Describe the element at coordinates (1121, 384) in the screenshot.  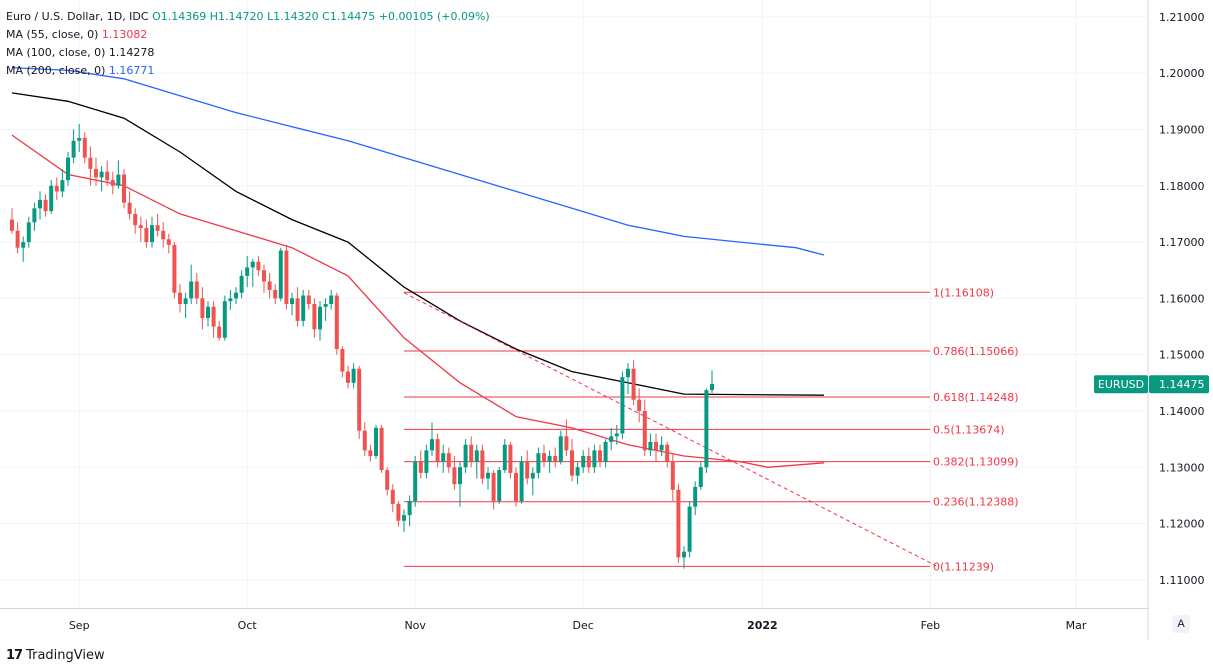
I see `symbol-tag-label: EURUSD` at that location.